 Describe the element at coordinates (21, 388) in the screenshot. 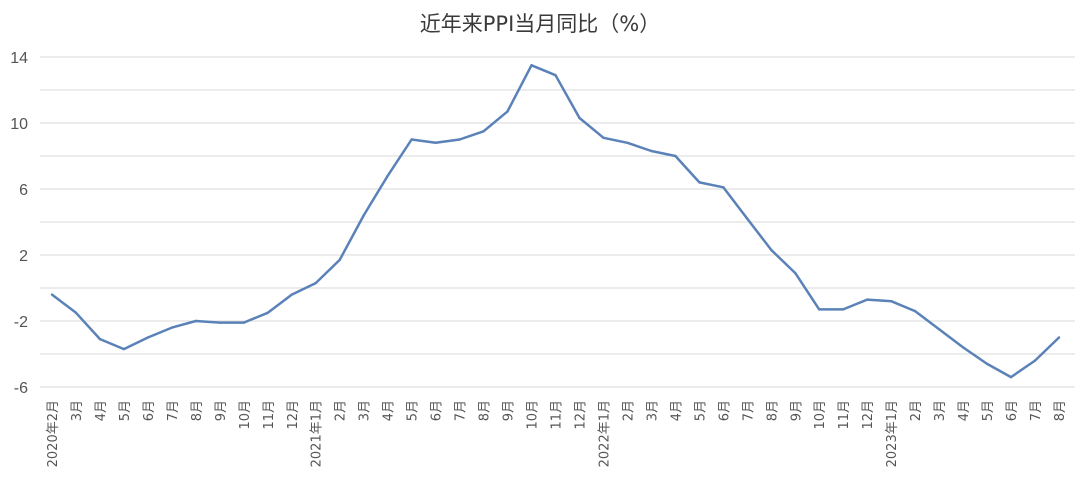

I see `y-tick-label: -6` at that location.